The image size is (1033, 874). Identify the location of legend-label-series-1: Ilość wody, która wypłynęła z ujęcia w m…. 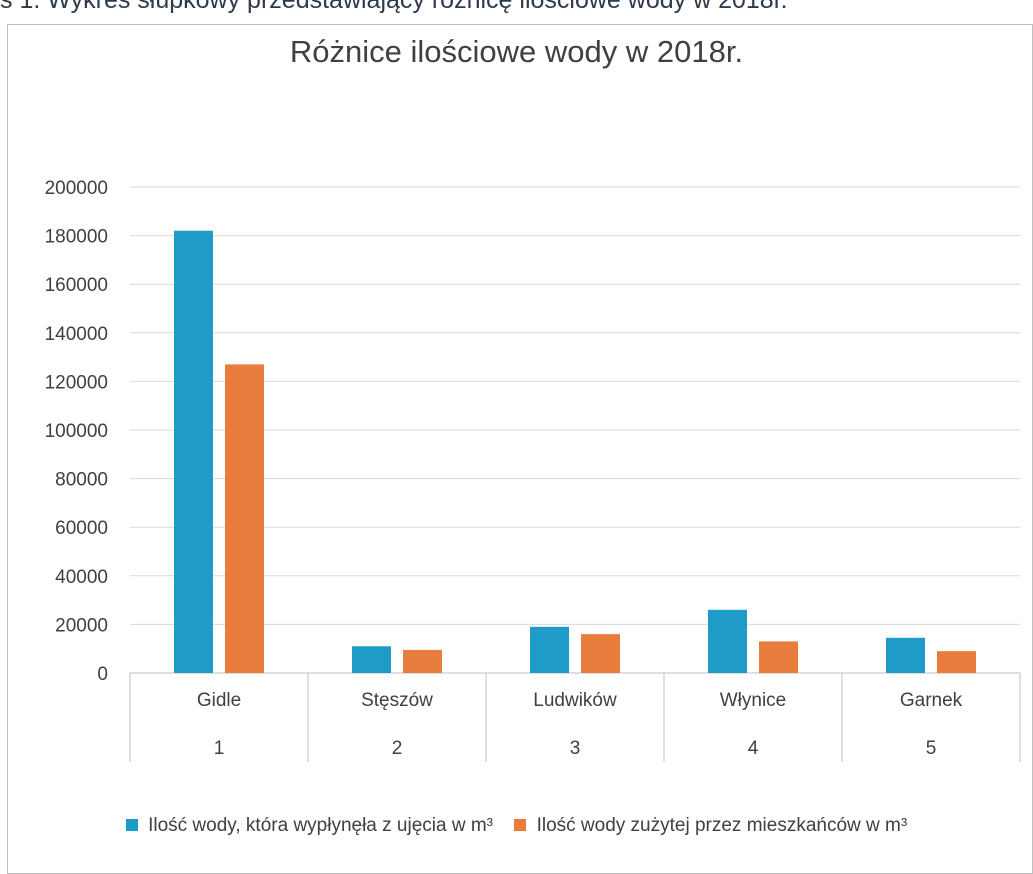
(321, 825).